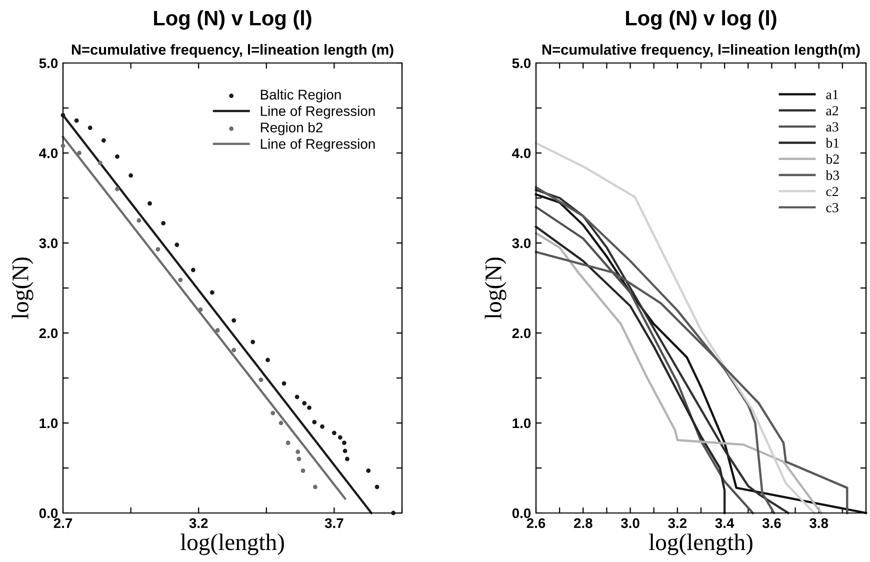 The width and height of the screenshot is (870, 562). Describe the element at coordinates (291, 129) in the screenshot. I see `legend-label: Region b2` at that location.